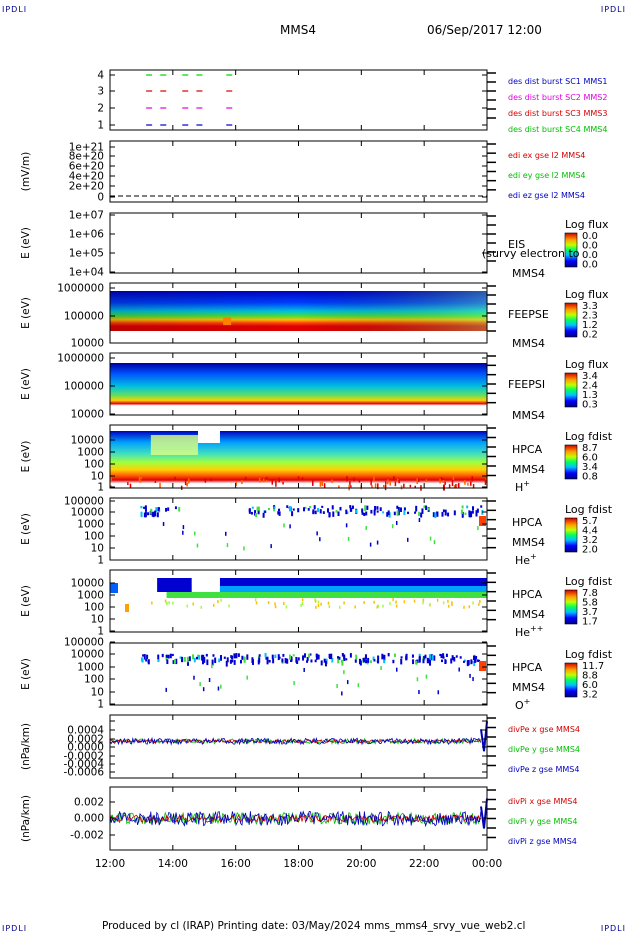 The image size is (630, 934). I want to click on ytick-label: 2e+20, so click(86, 187).